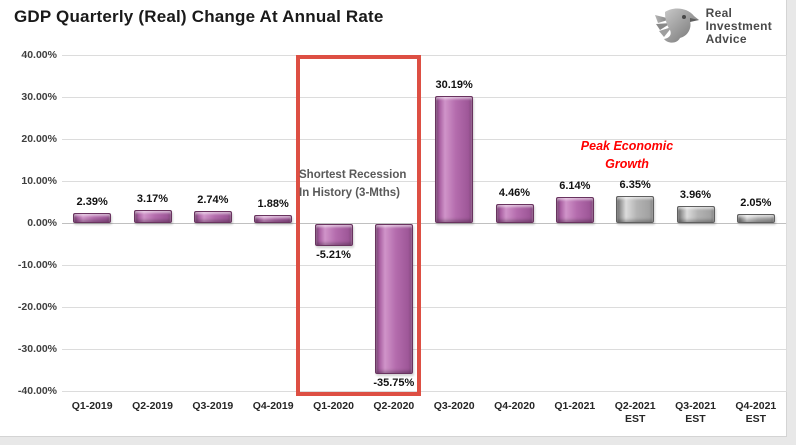 The height and width of the screenshot is (445, 796). What do you see at coordinates (39, 181) in the screenshot?
I see `y-axis-tick-label: 10.00%` at bounding box center [39, 181].